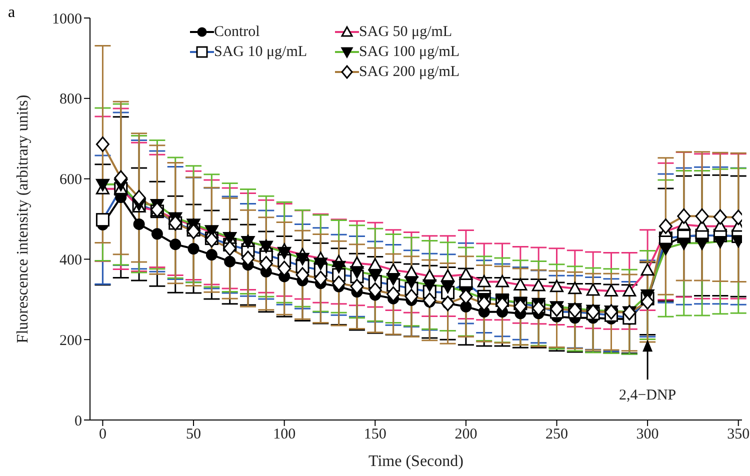 Image resolution: width=750 pixels, height=476 pixels. What do you see at coordinates (12, 13) in the screenshot?
I see `text: a` at bounding box center [12, 13].